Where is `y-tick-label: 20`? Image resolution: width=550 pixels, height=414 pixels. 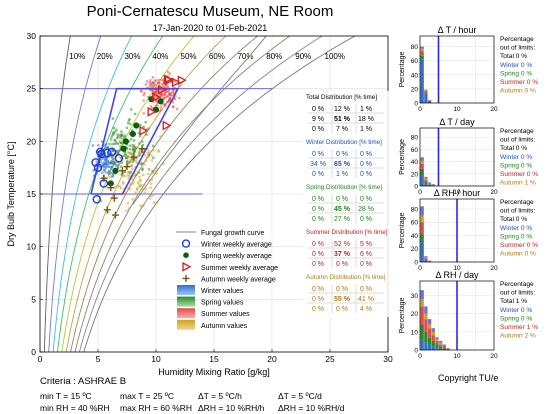
y-tick-label: 20 is located at coordinates (32, 141).